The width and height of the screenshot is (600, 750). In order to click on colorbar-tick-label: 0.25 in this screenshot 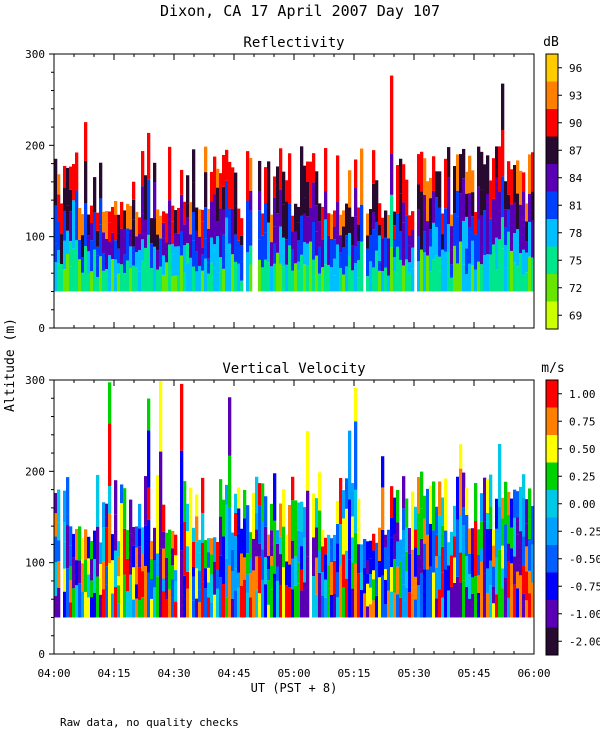, I will do `click(582, 476)`.